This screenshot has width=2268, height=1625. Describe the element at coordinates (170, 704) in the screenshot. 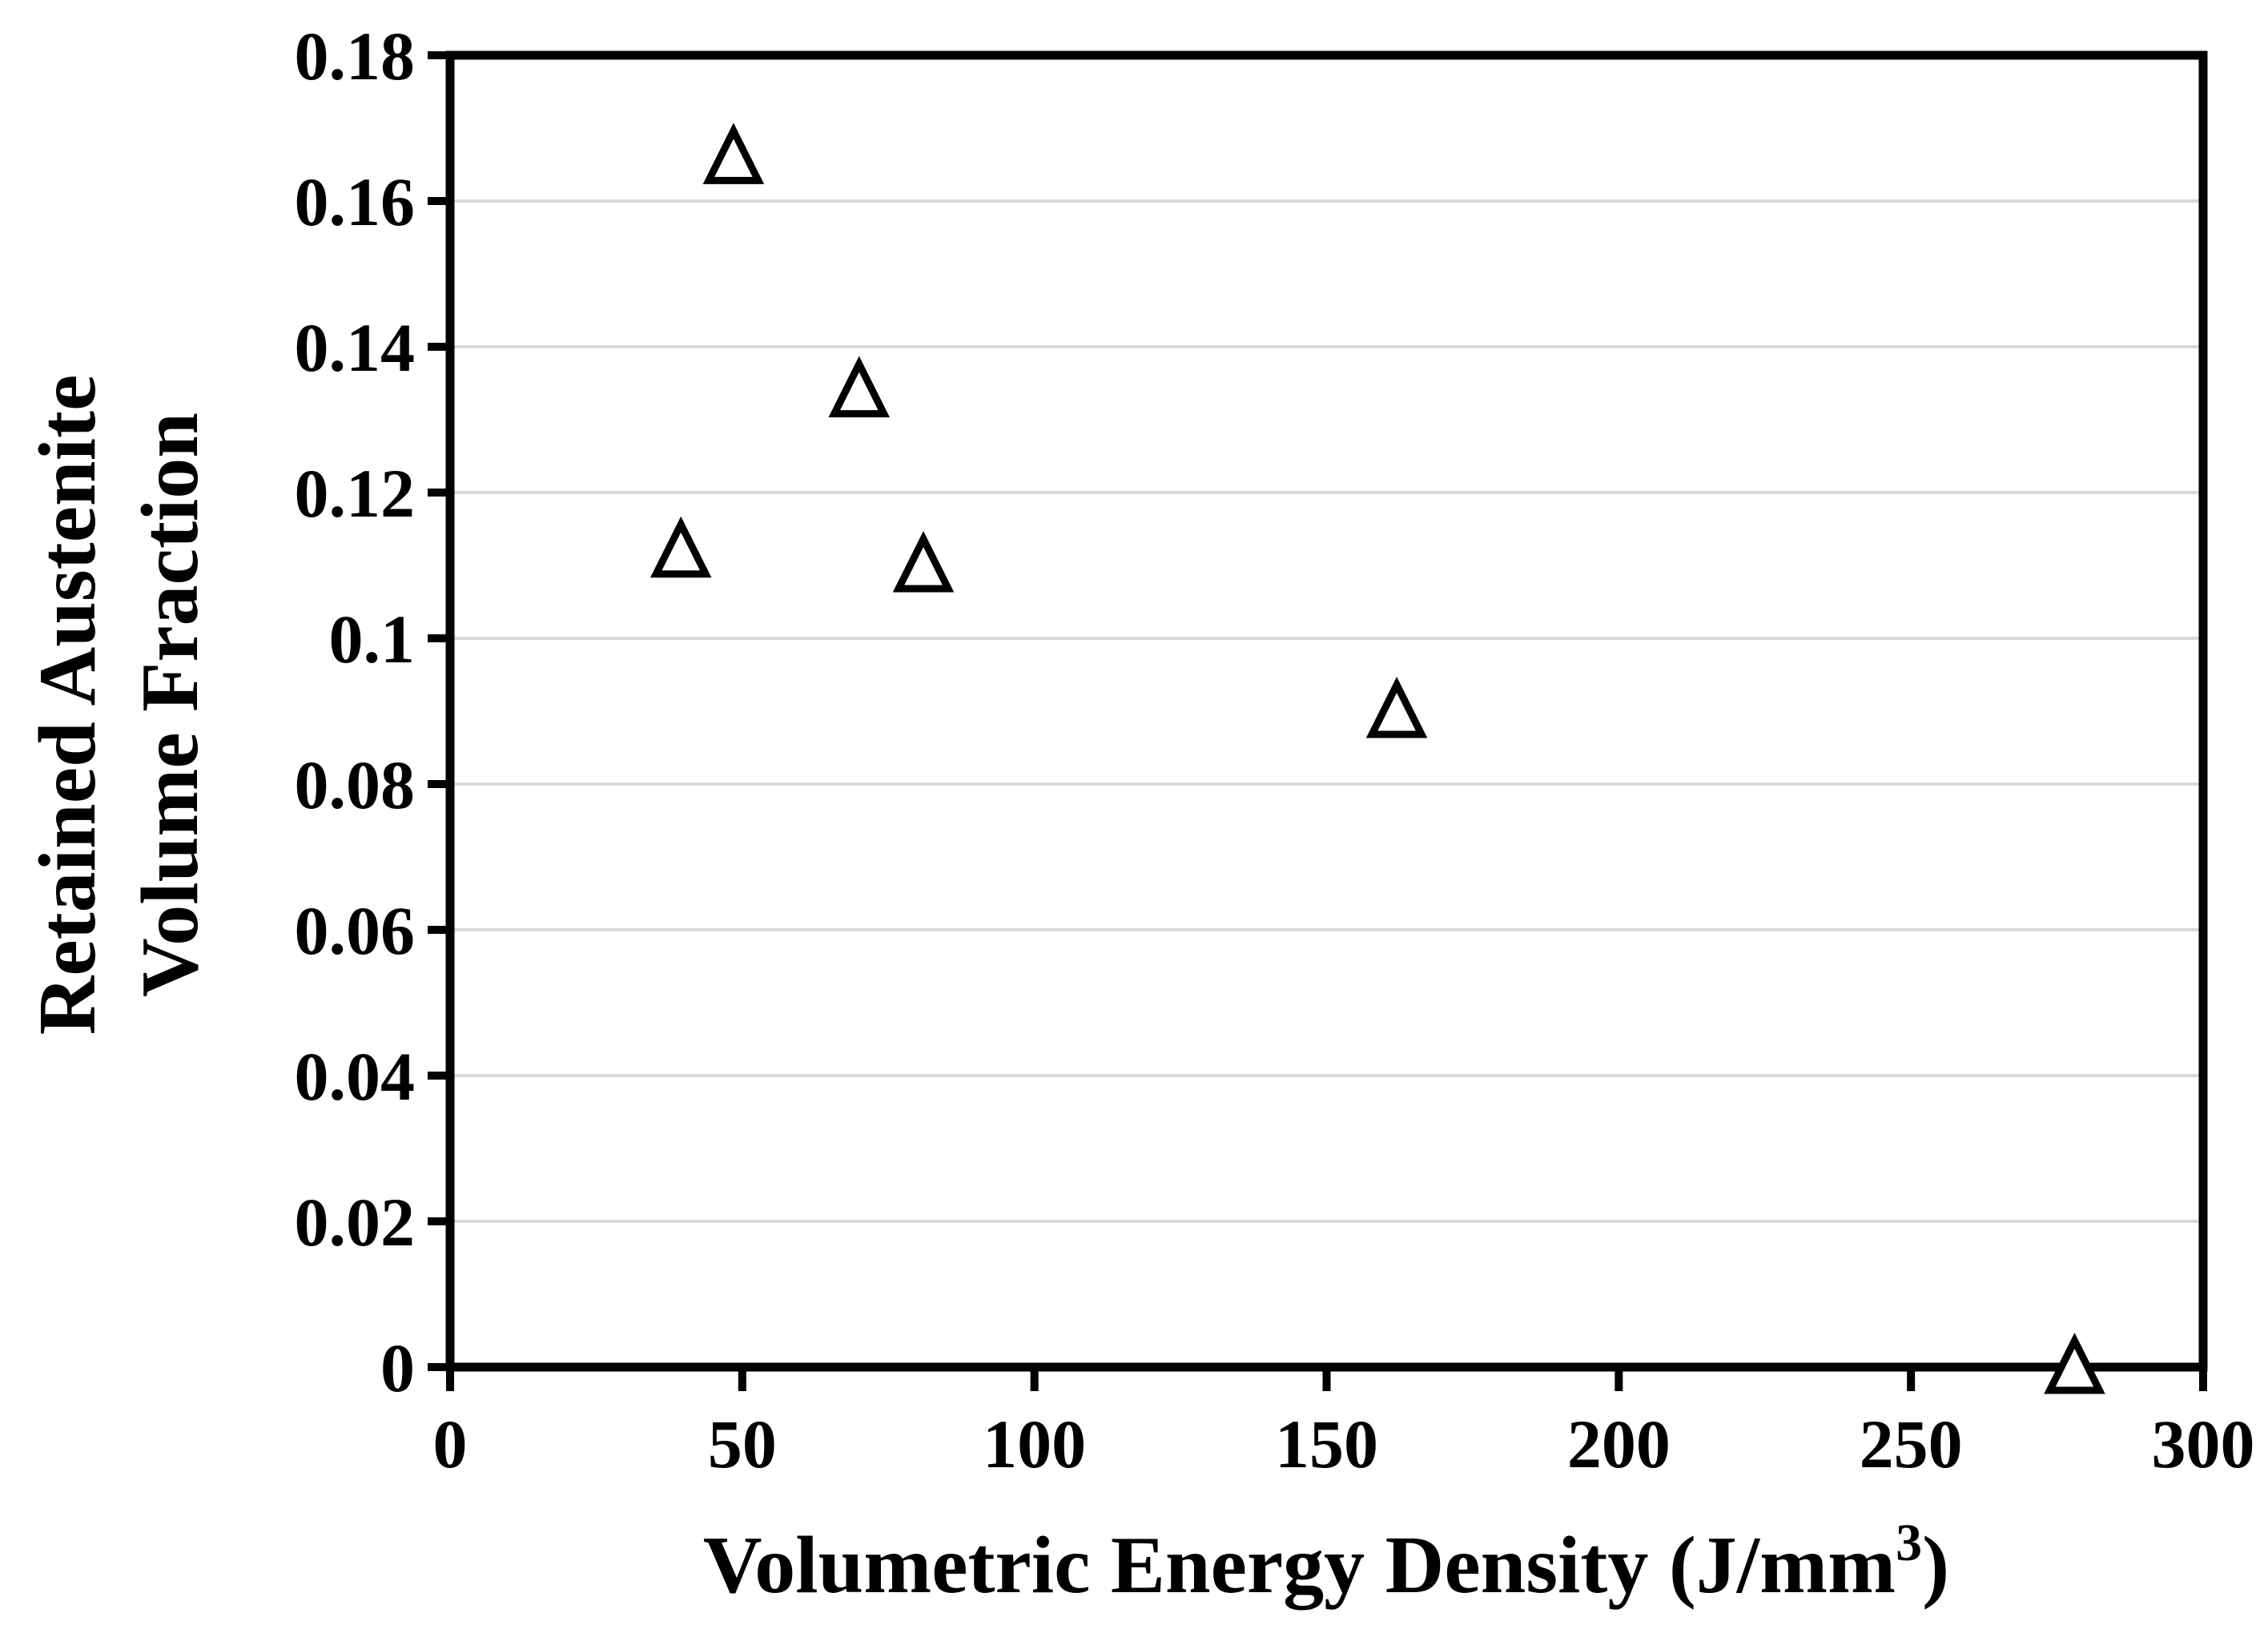

I see `y-axis-title-line2: Volume Fraction` at that location.